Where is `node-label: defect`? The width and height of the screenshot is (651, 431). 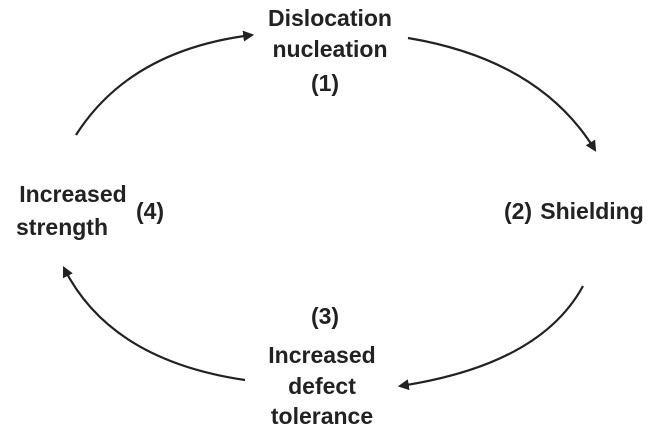 node-label: defect is located at coordinates (322, 386).